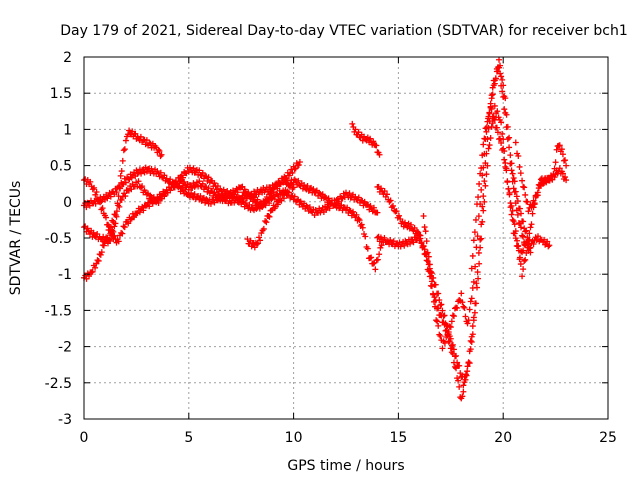 The width and height of the screenshot is (640, 480). I want to click on y-tick-label: 2, so click(67, 58).